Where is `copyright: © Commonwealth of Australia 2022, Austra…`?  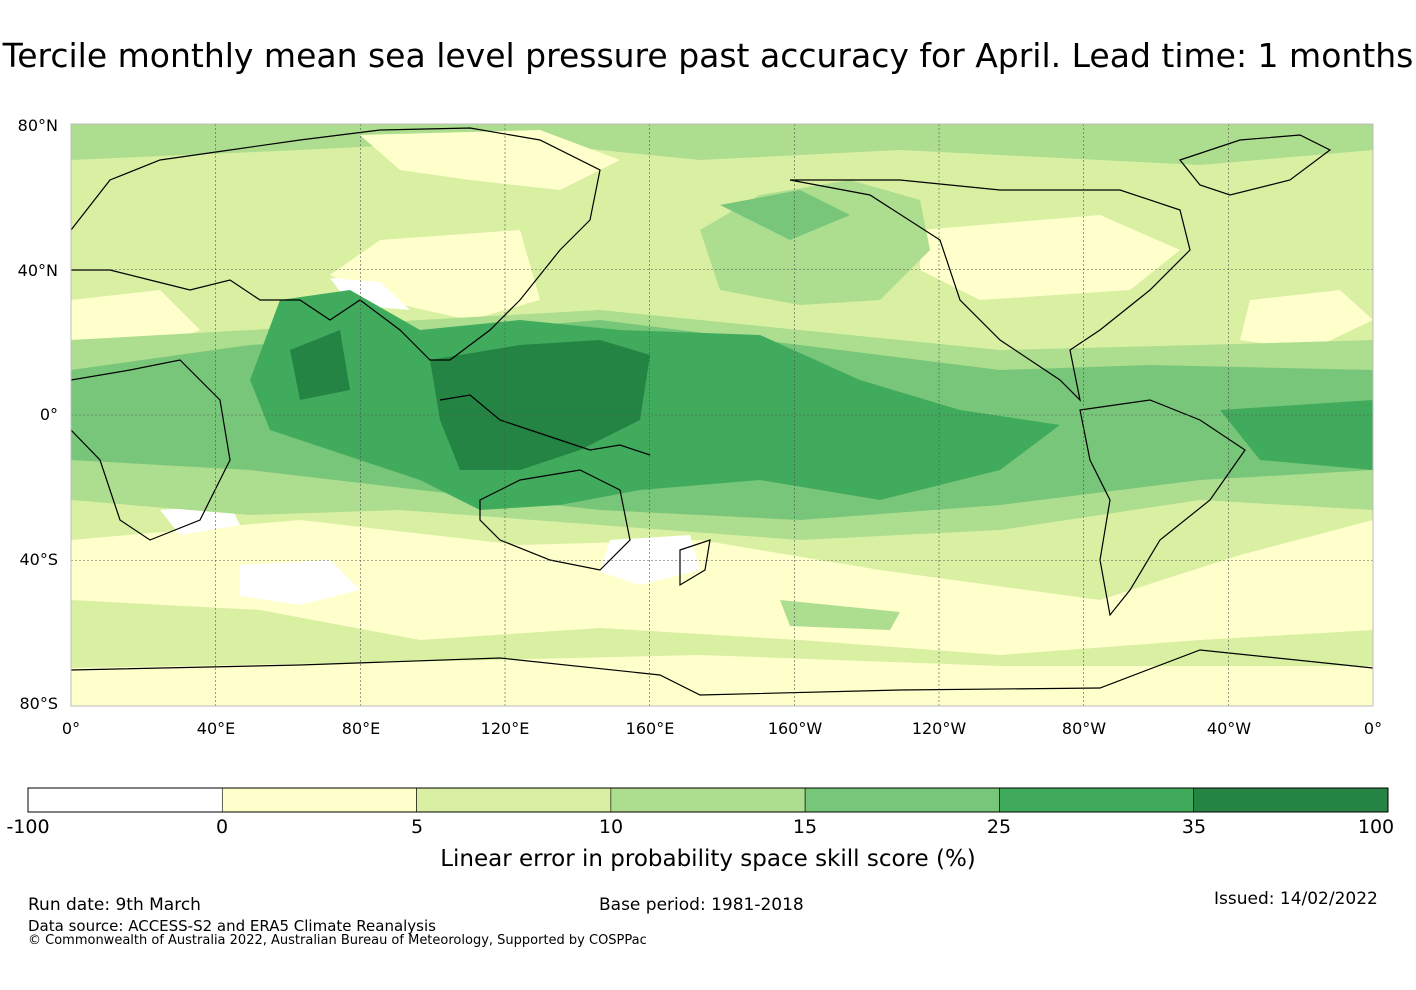
copyright: © Commonwealth of Australia 2022, Austra… is located at coordinates (337, 940).